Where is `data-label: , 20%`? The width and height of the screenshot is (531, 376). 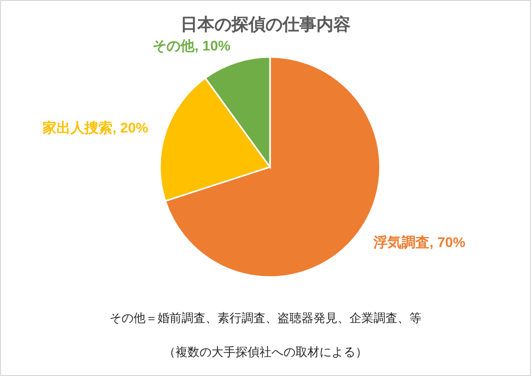 data-label: , 20% is located at coordinates (130, 127).